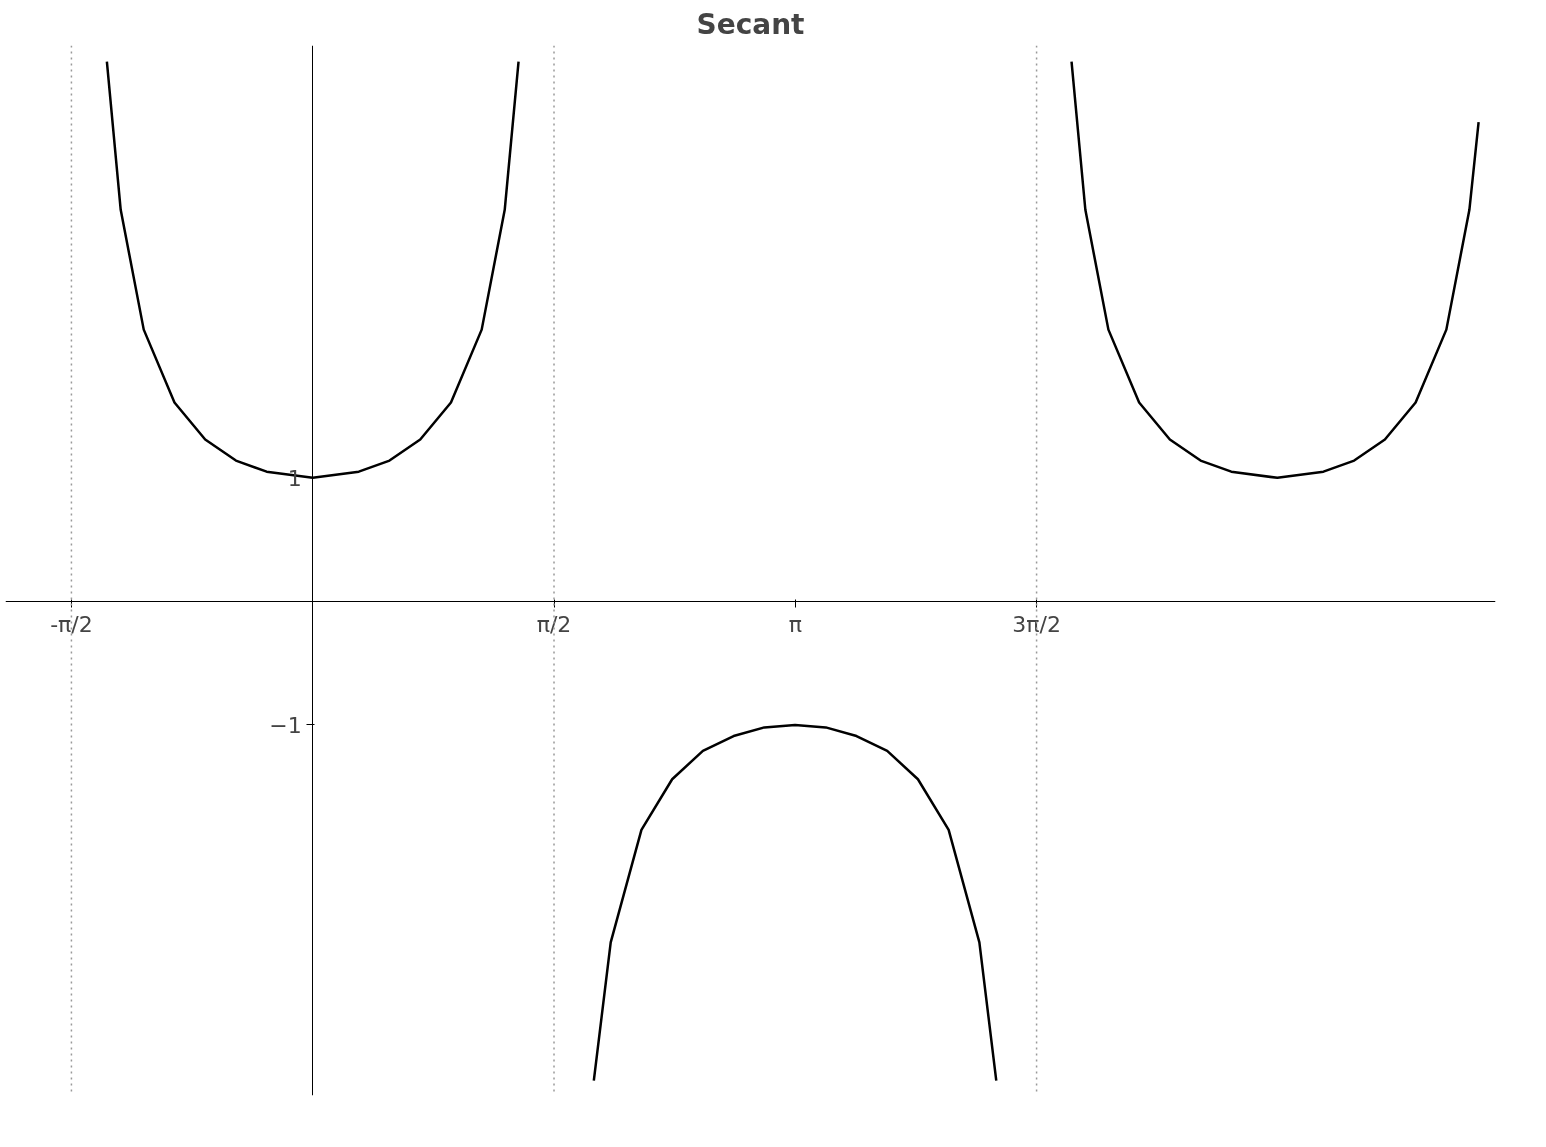 The width and height of the screenshot is (1546, 1147). I want to click on y-tick-label: −1, so click(285, 725).